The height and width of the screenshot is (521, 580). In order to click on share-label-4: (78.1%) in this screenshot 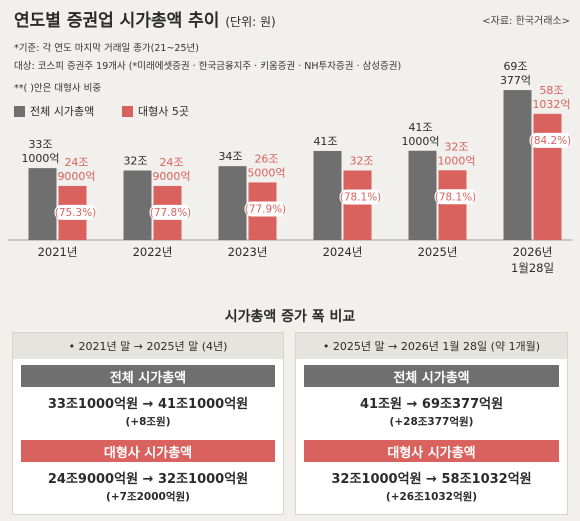, I will do `click(456, 197)`.